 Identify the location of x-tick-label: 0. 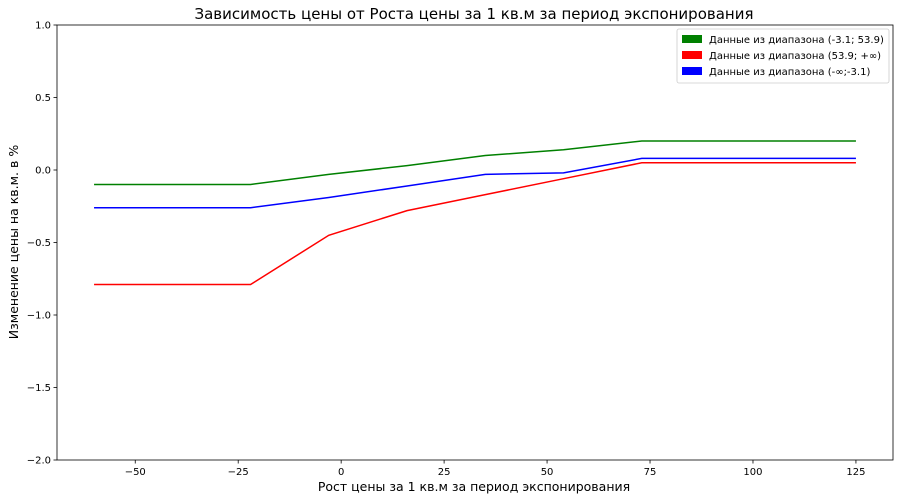
(341, 472).